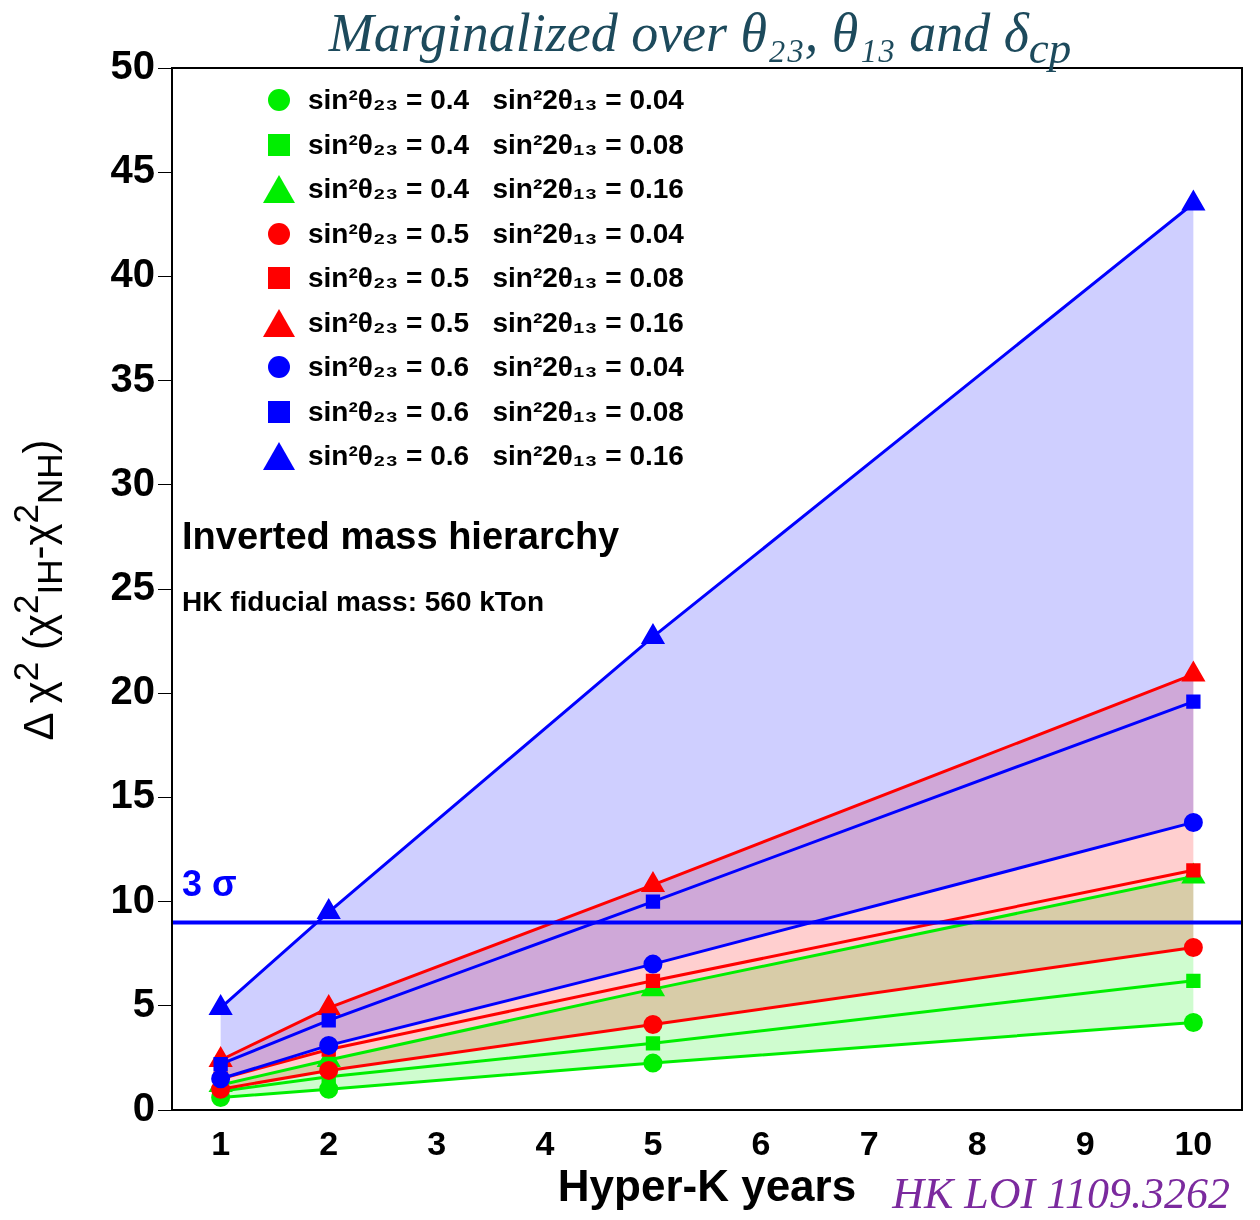 This screenshot has width=1260, height=1220. What do you see at coordinates (545, 1142) in the screenshot?
I see `x-tick-label: 4` at bounding box center [545, 1142].